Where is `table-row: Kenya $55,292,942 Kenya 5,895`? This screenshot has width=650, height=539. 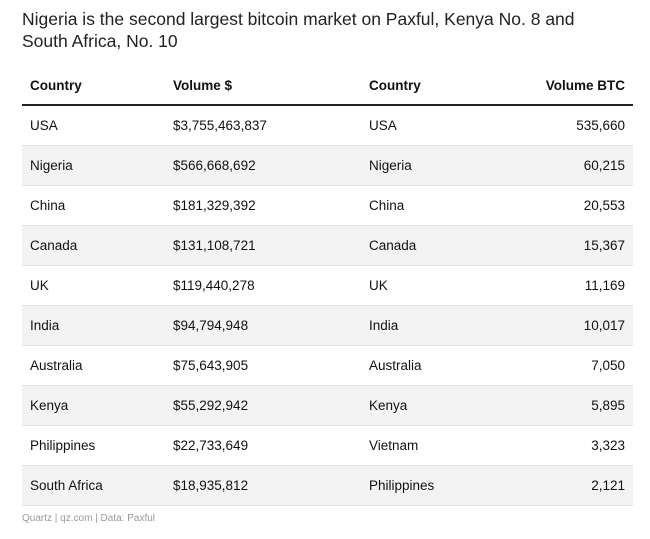 table-row: Kenya $55,292,942 Kenya 5,895 is located at coordinates (327, 405).